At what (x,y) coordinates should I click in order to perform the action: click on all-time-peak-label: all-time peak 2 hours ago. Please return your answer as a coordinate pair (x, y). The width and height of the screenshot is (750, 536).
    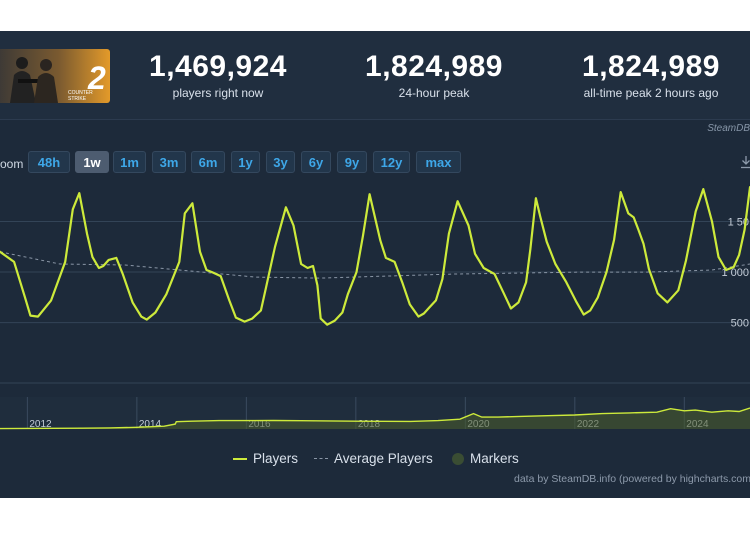
    Looking at the image, I should click on (651, 93).